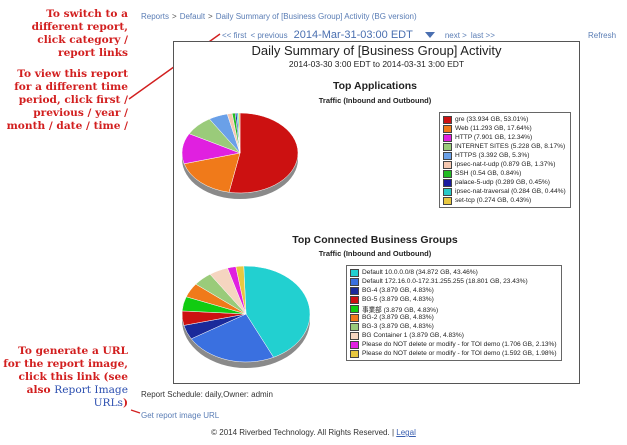 Image resolution: width=627 pixels, height=445 pixels. What do you see at coordinates (353, 35) in the screenshot?
I see `nav-date-selector: 2014-Mar-31-03:00 EDT` at bounding box center [353, 35].